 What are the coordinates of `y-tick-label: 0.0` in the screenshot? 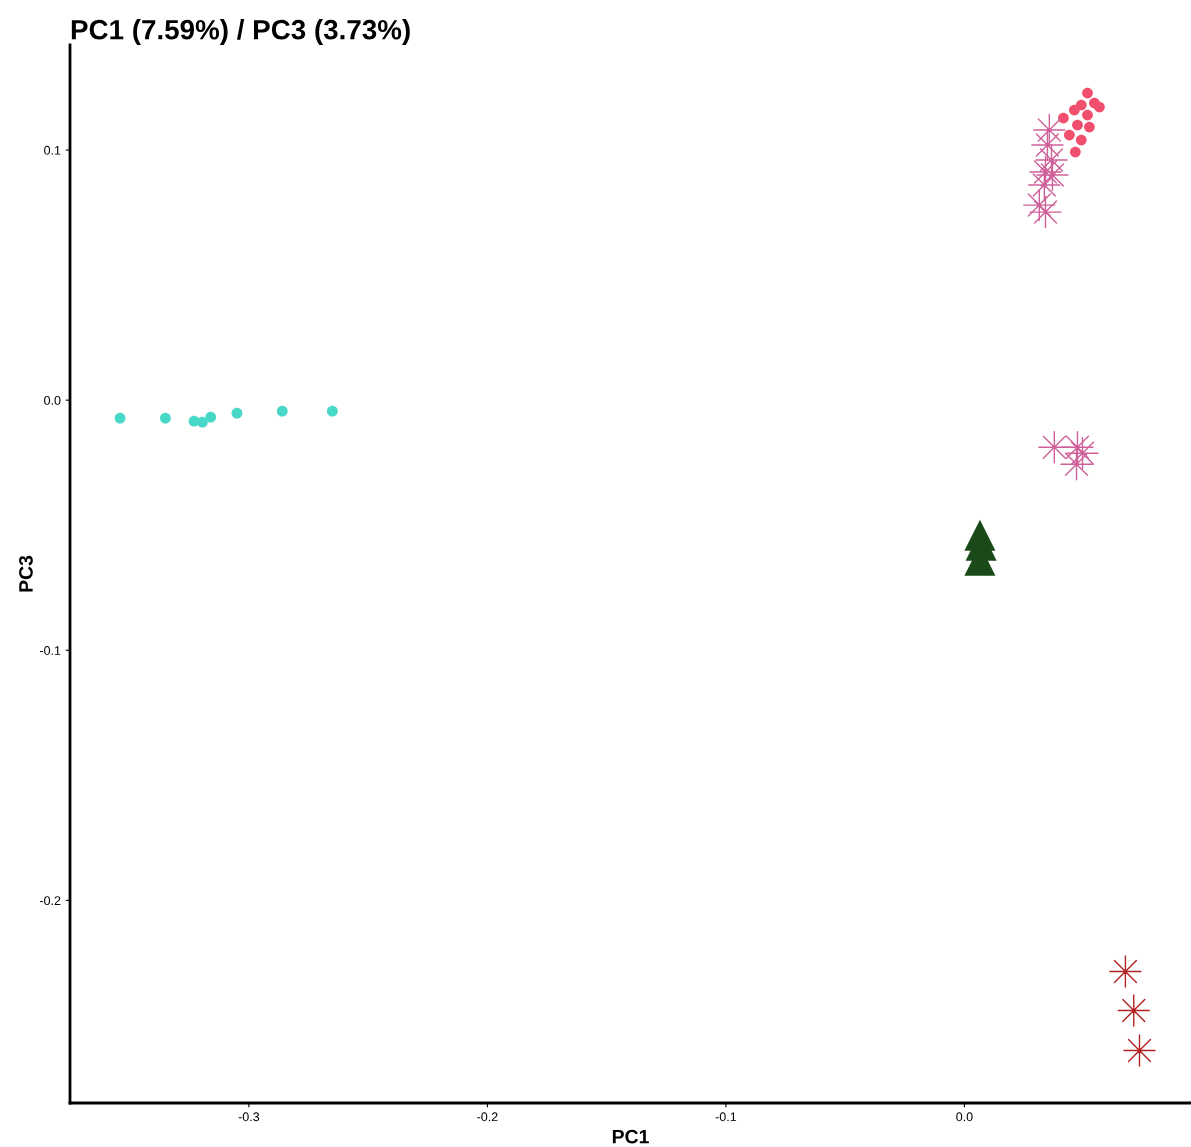 It's located at (52, 400).